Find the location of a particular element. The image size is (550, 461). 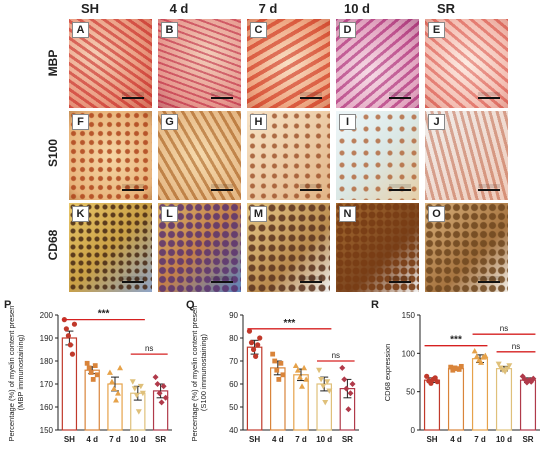

y-tick-label: 190 is located at coordinates (47, 338).